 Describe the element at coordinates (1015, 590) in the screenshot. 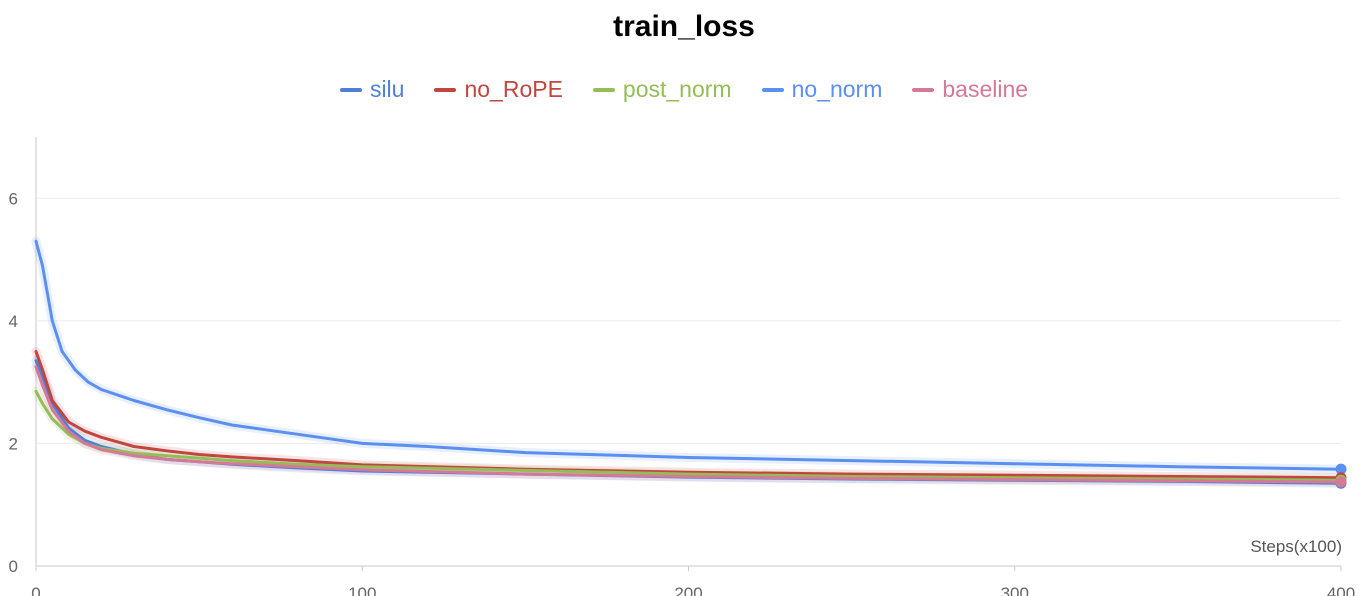

I see `x-tick-label: 300` at that location.